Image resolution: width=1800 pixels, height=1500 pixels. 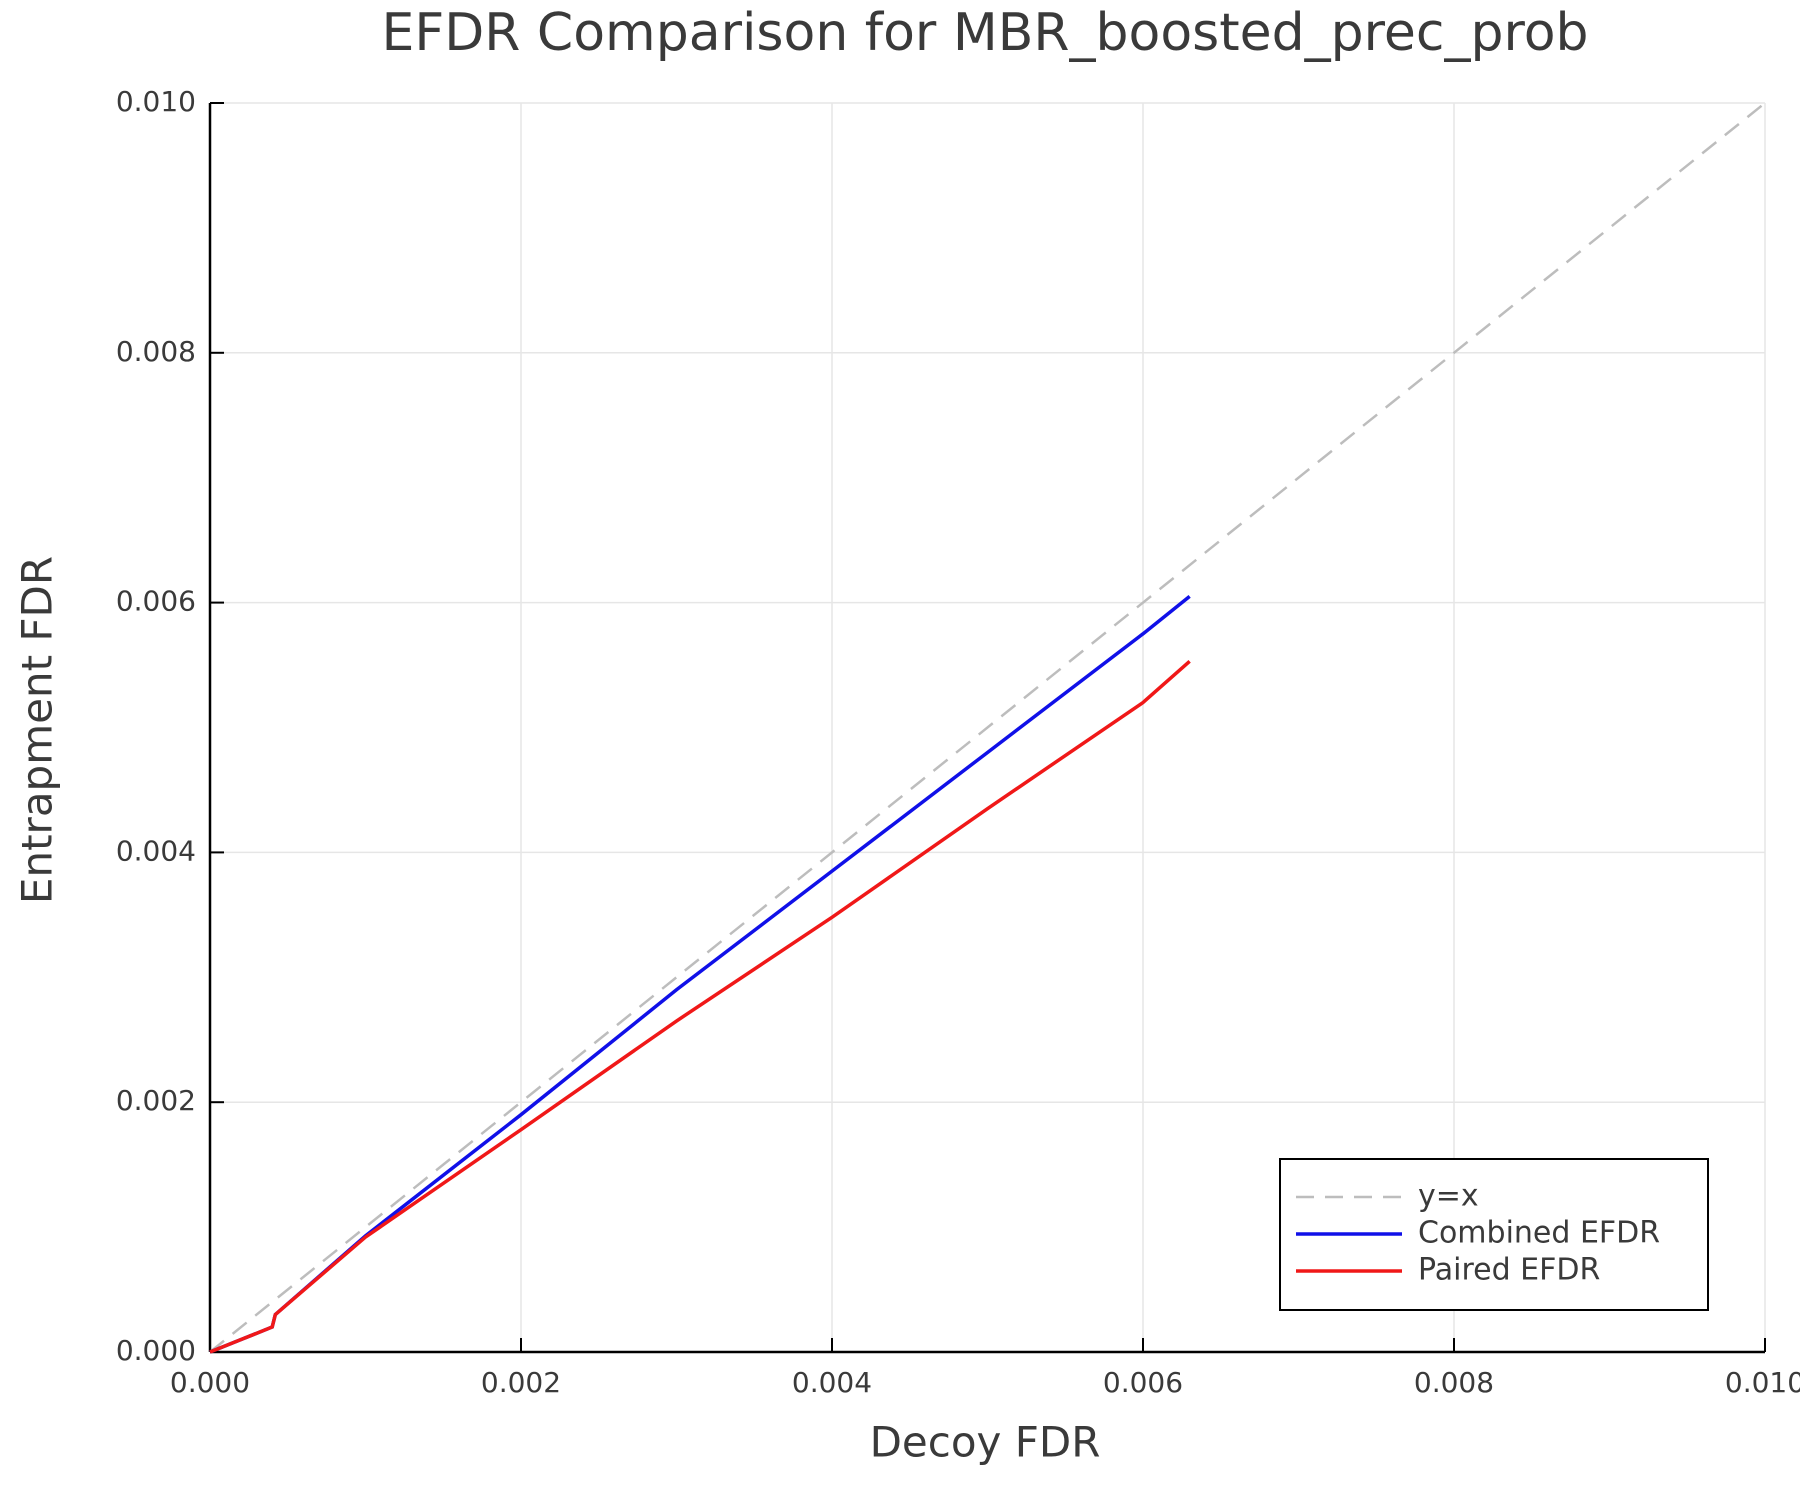 I want to click on legend-label: y=x, so click(x=1448, y=1196).